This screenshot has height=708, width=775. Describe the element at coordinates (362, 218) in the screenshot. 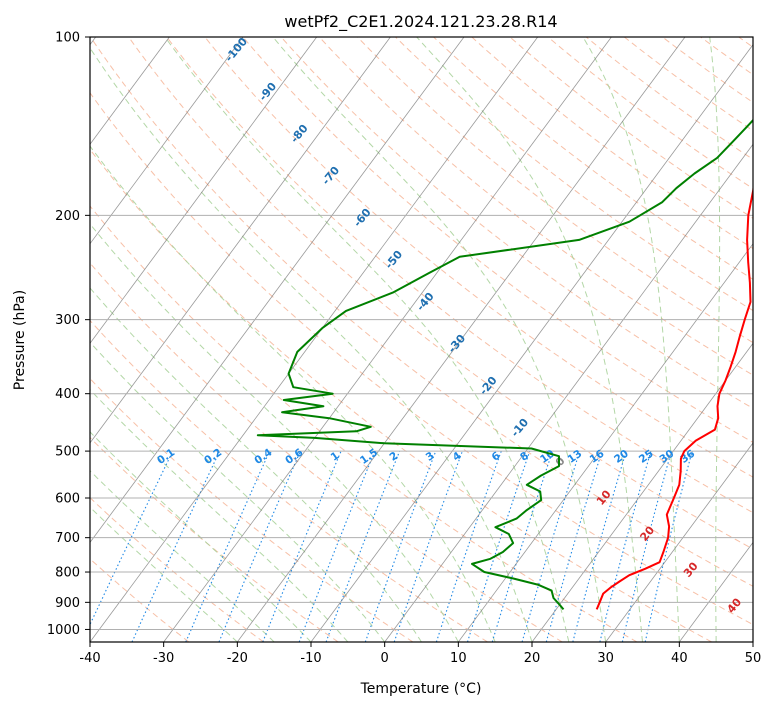

I see `theta-label: -60` at that location.